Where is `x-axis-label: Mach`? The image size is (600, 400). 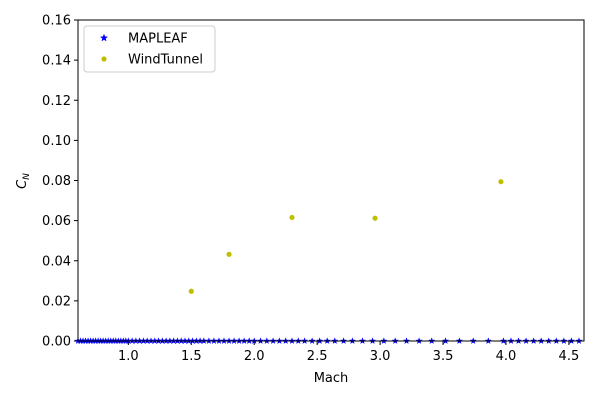
x-axis-label: Mach is located at coordinates (331, 378).